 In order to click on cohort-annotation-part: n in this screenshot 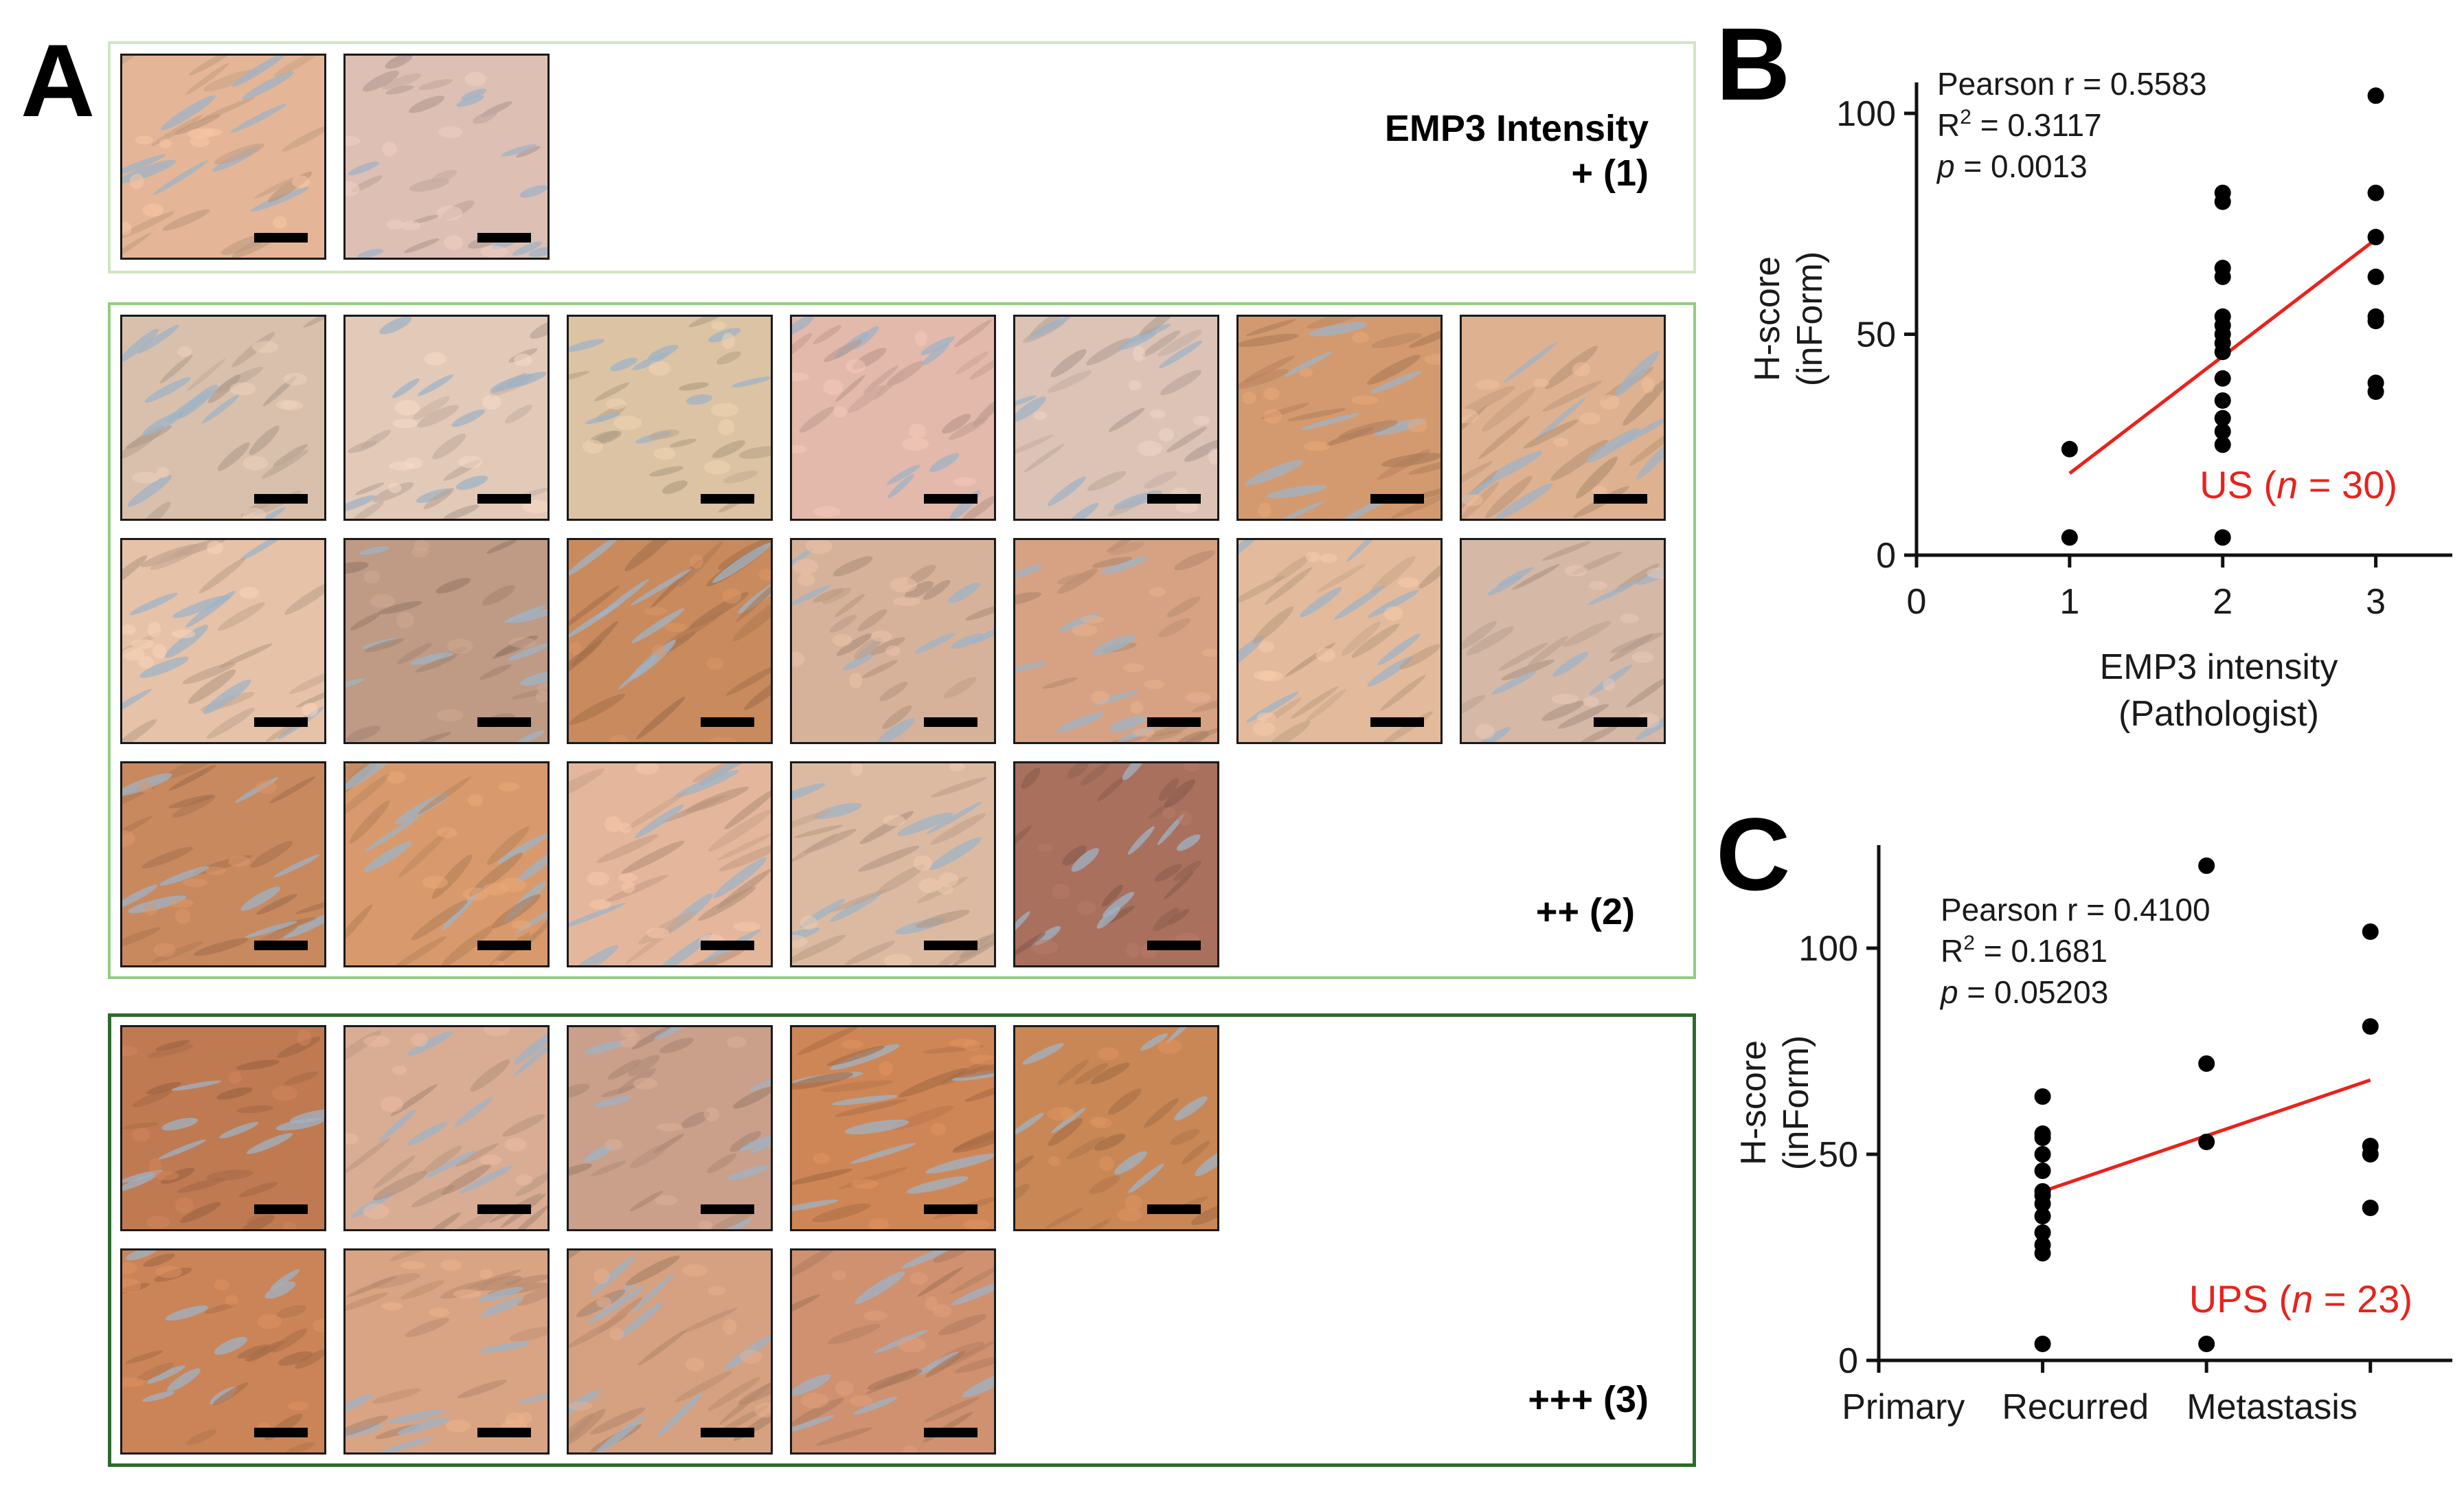, I will do `click(2302, 1299)`.